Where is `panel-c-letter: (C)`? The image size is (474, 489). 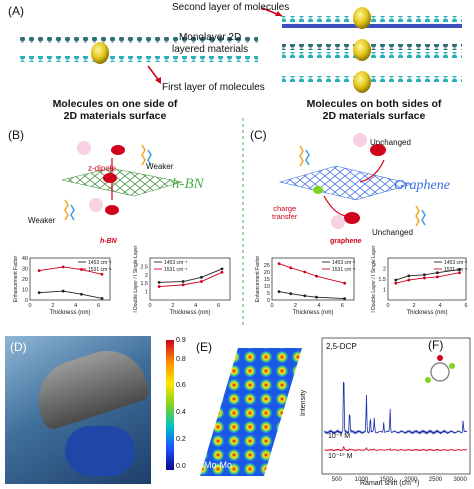 panel-c-letter: (C) is located at coordinates (258, 135).